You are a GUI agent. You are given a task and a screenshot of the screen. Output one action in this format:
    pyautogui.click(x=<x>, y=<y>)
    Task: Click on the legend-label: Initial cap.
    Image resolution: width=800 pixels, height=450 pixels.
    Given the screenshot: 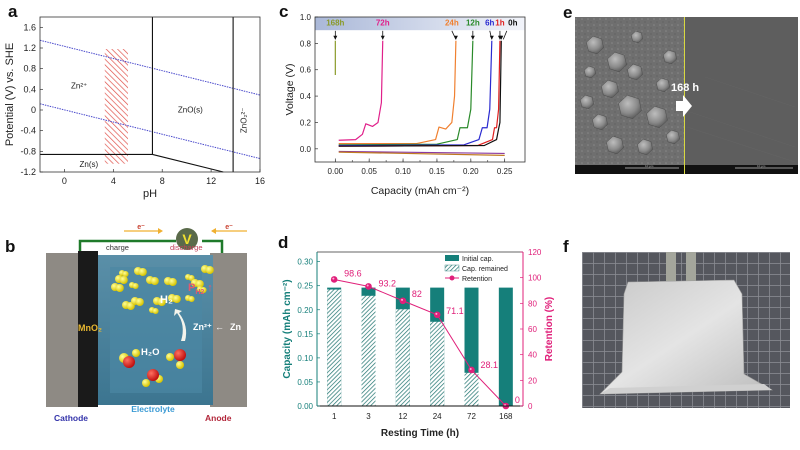 What is the action you would take?
    pyautogui.click(x=478, y=259)
    